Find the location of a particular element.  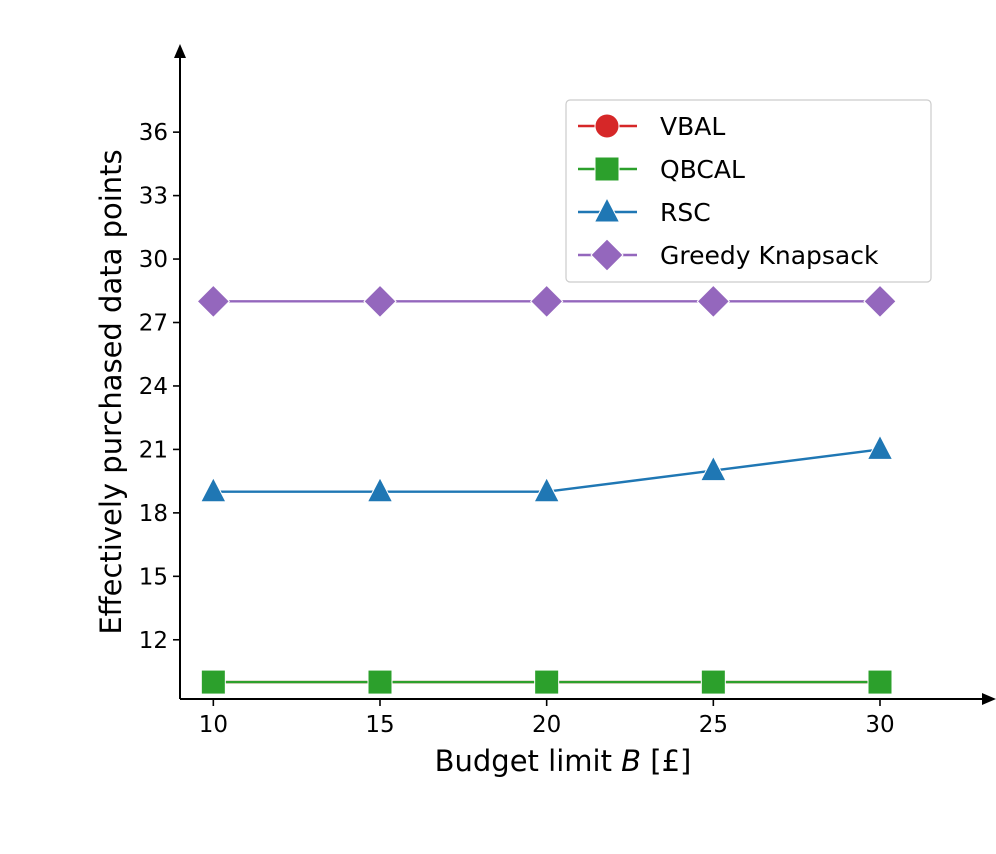

series-qbcal is located at coordinates (546, 682).